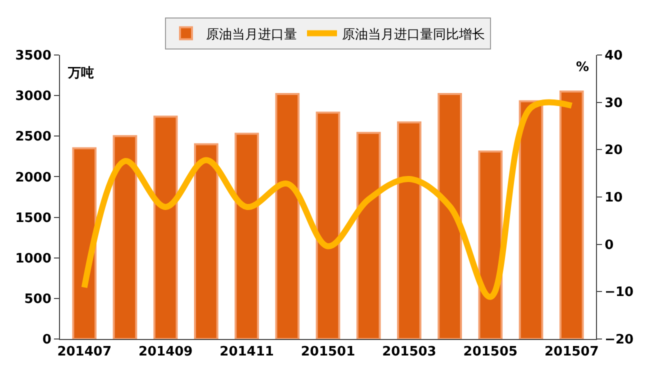 The image size is (656, 374). Describe the element at coordinates (47, 340) in the screenshot. I see `y-tick-label: 0` at that location.